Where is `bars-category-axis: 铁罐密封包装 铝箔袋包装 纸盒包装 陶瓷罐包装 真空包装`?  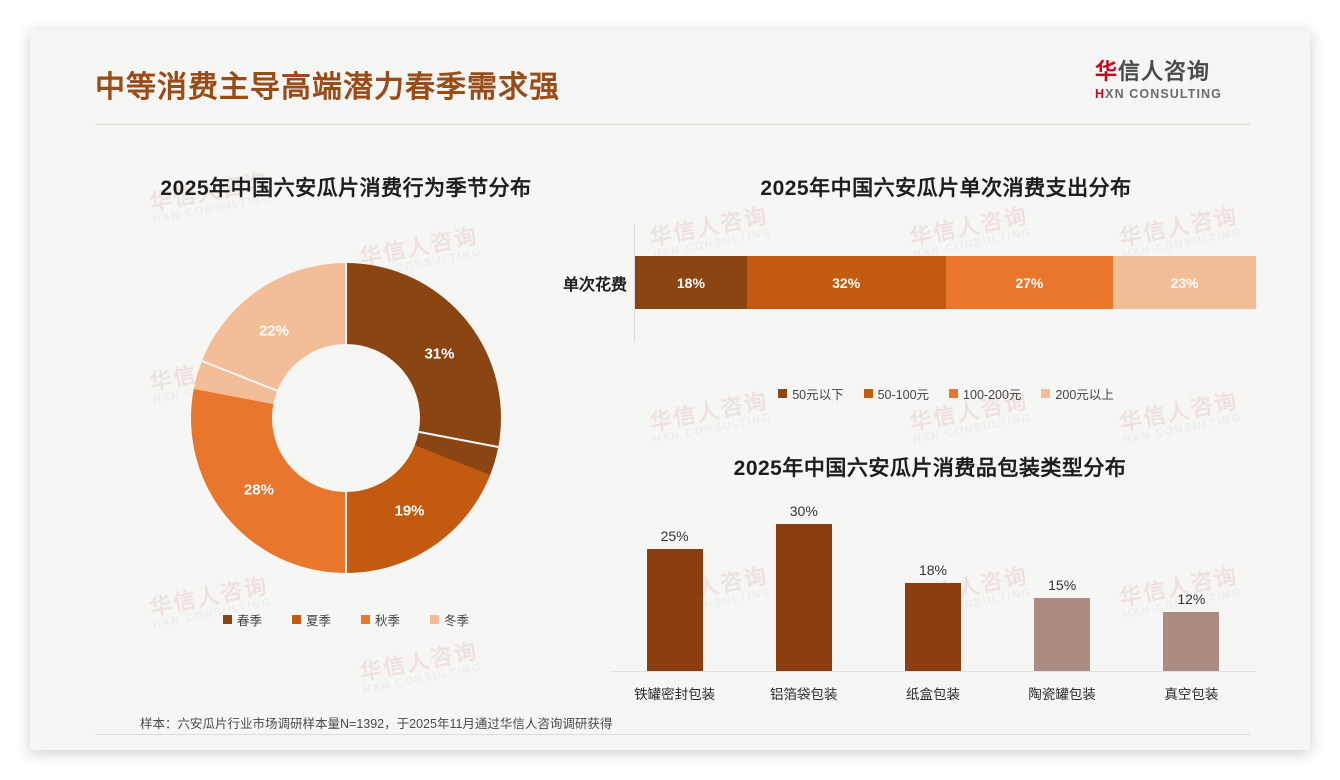
bars-category-axis: 铁罐密封包装 铝箔袋包装 纸盒包装 陶瓷罐包装 真空包装 is located at coordinates (933, 693).